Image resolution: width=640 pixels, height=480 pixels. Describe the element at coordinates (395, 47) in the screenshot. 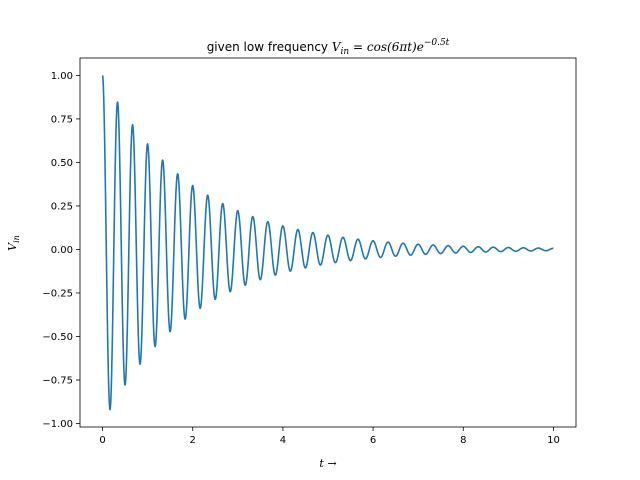

I see `title-rhs: cos(6πt)e` at that location.